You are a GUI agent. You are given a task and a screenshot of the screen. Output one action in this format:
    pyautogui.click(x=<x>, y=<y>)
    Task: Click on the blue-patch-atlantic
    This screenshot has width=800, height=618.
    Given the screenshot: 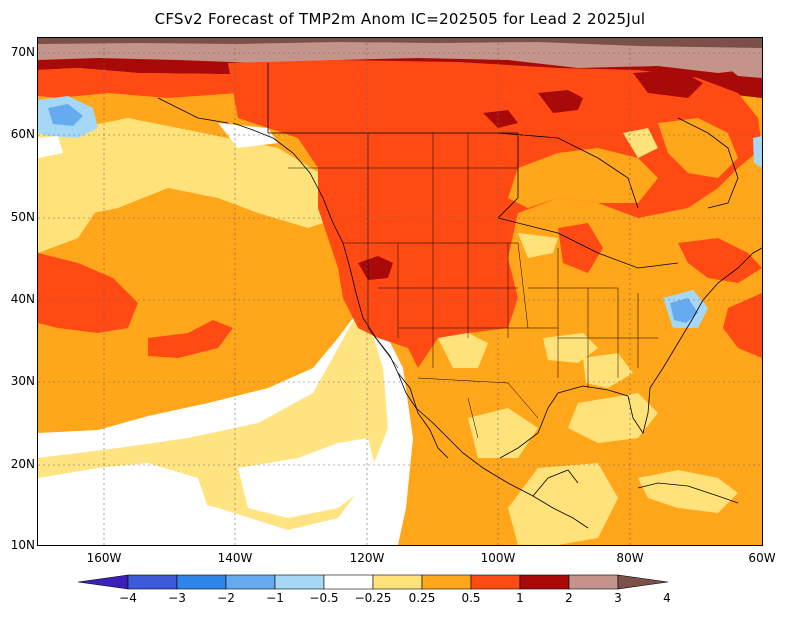 What is the action you would take?
    pyautogui.click(x=684, y=310)
    